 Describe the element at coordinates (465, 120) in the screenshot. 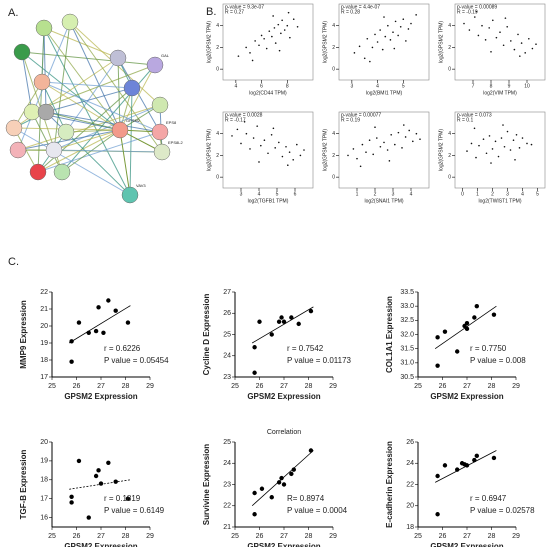

I see `annotation: R = 0.1` at that location.